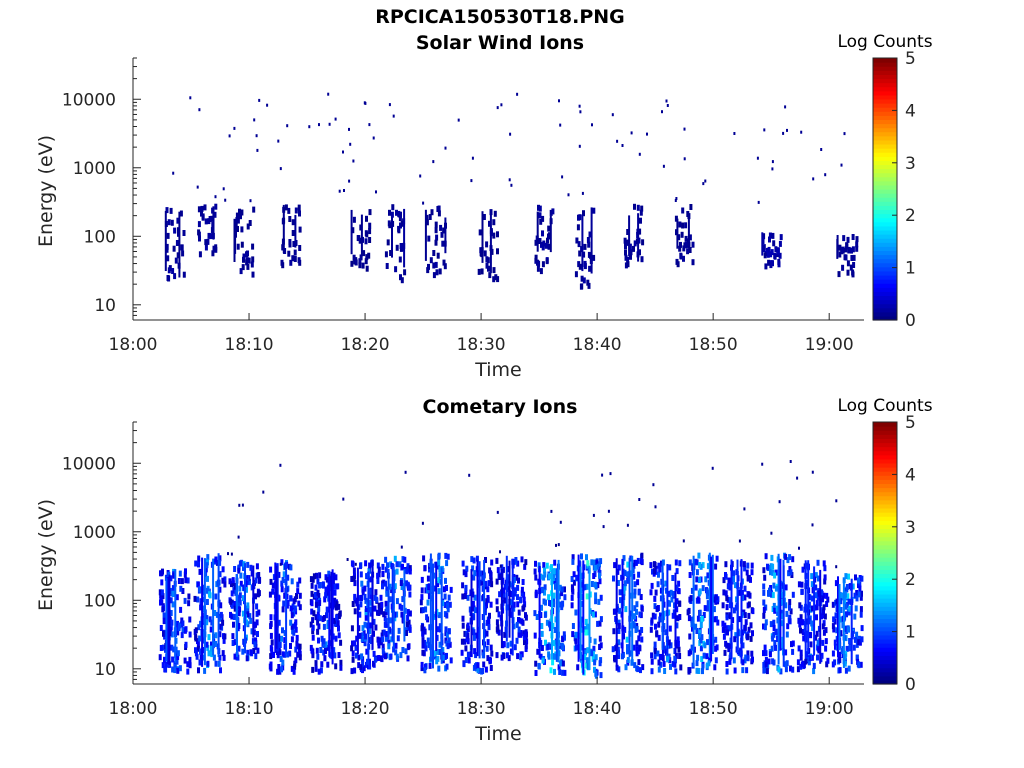 This screenshot has height=768, width=1024. Describe the element at coordinates (46, 191) in the screenshot. I see `y-axis-label: Energy (eV)` at that location.